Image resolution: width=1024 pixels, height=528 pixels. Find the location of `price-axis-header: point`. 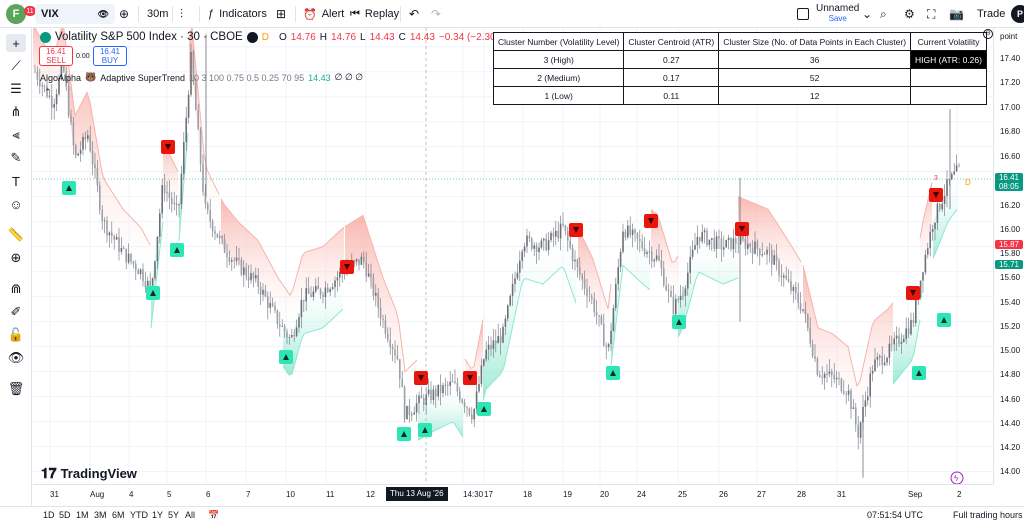

price-axis-header: point is located at coordinates (1009, 36).